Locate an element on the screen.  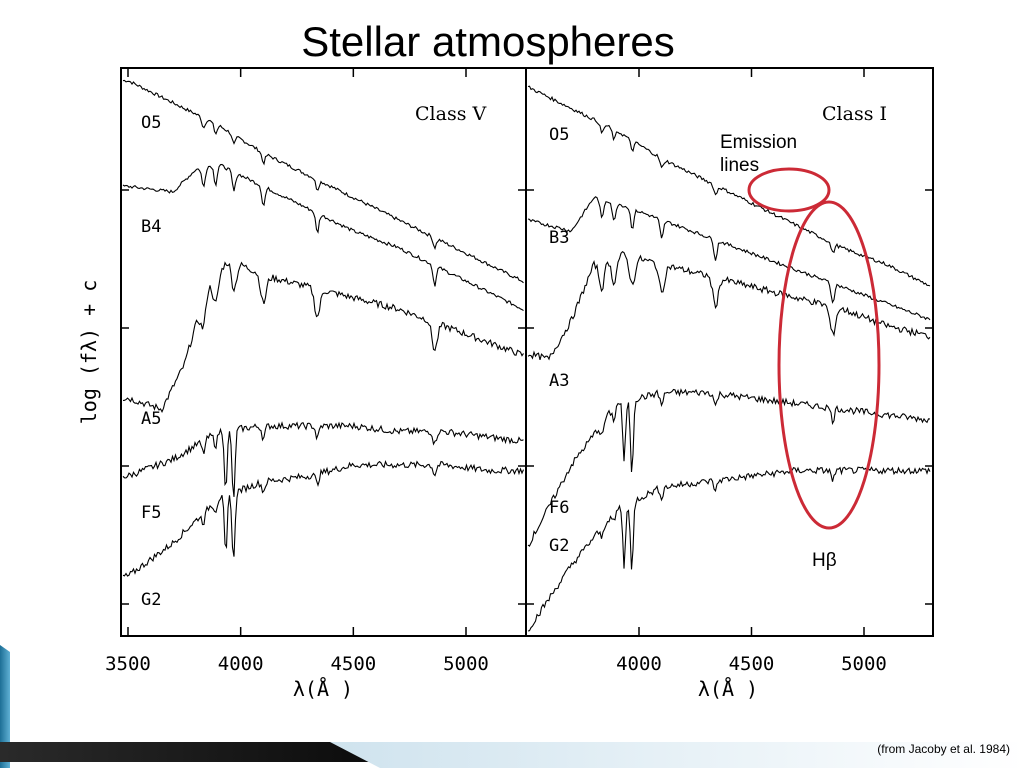
x-axis-label-class-i: λ(Å ) is located at coordinates (728, 689).